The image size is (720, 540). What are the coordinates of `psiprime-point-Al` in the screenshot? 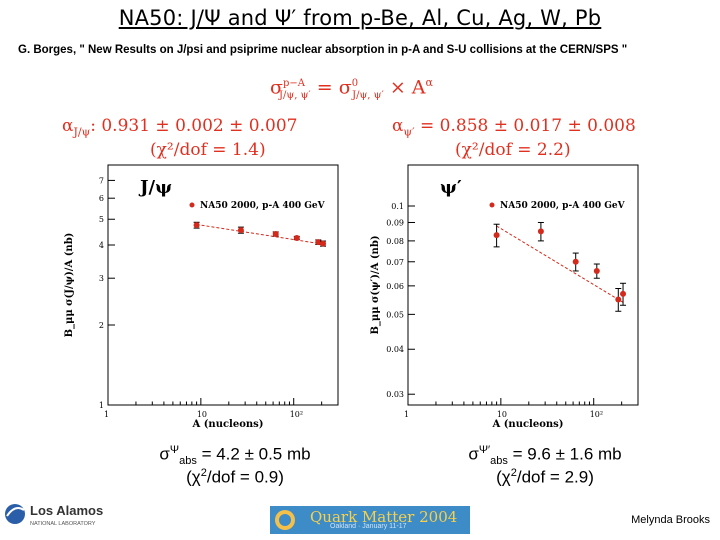 It's located at (540, 231).